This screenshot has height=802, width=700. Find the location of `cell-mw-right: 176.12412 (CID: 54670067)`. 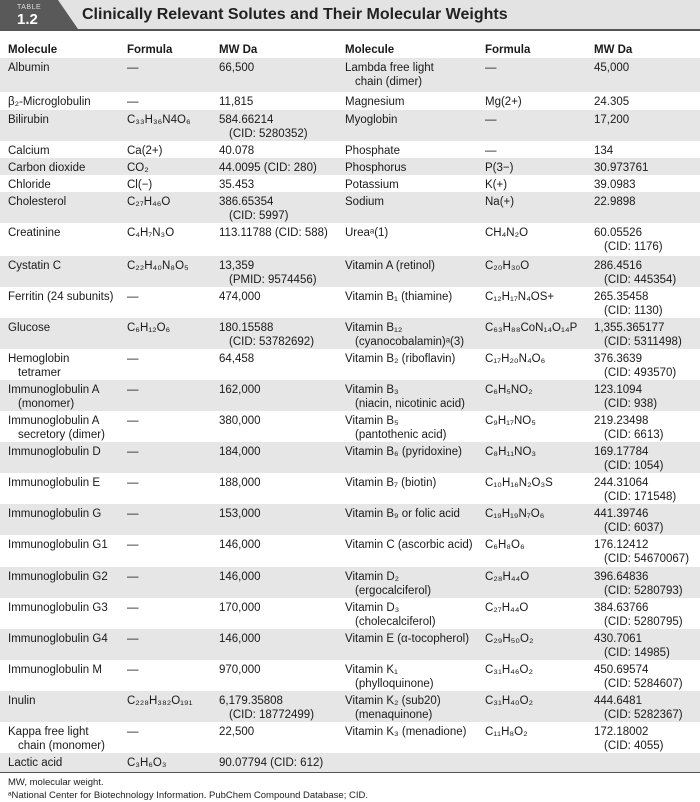

cell-mw-right: 176.12412 (CID: 54670067) is located at coordinates (642, 552).